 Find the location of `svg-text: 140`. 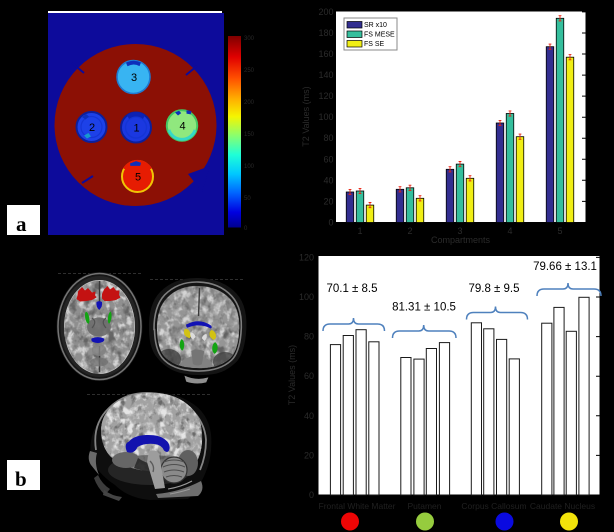

svg-text: 140 is located at coordinates (325, 75).